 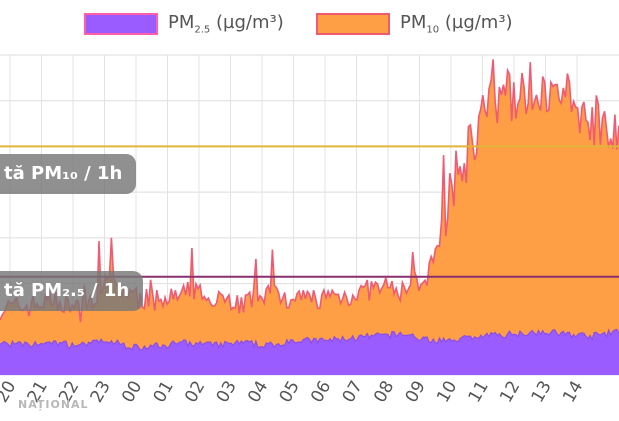 What do you see at coordinates (132, 392) in the screenshot?
I see `x-tick-label: 00` at bounding box center [132, 392].